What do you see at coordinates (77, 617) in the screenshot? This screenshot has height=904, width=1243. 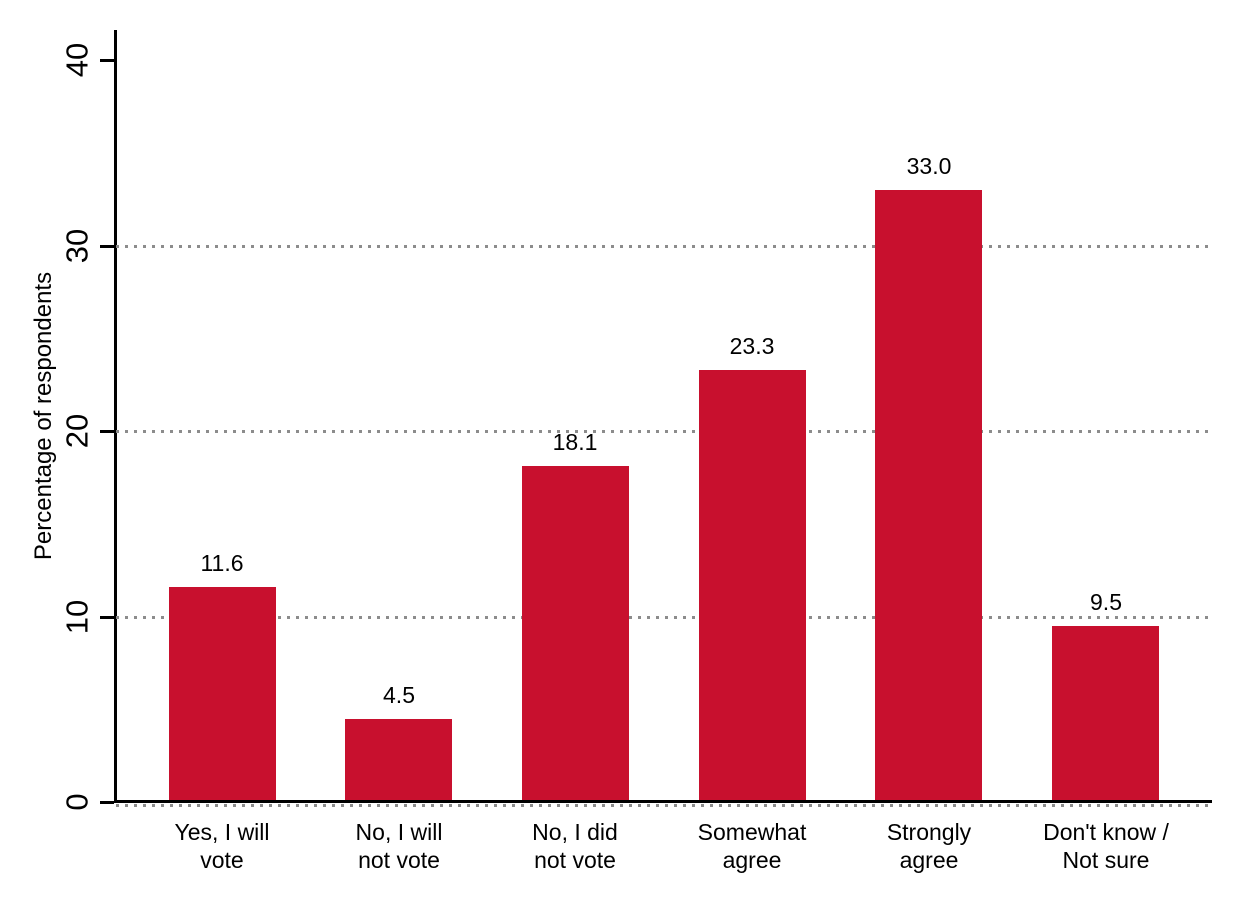 I see `y-axis-tick-label-10: 10` at bounding box center [77, 617].